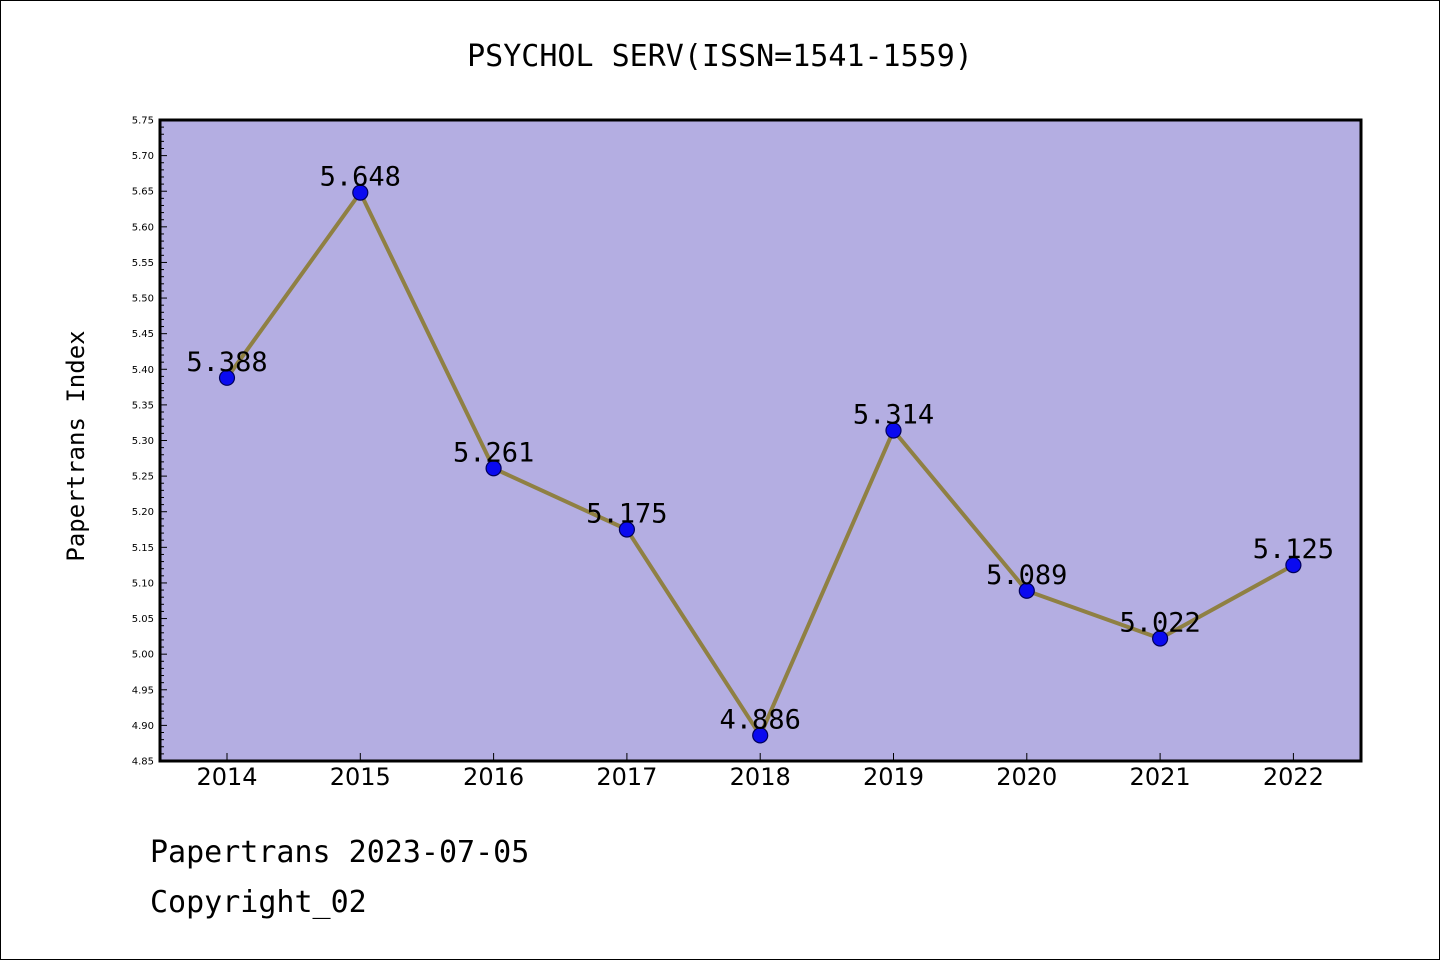 Image resolution: width=1440 pixels, height=960 pixels. I want to click on y-tick-label: 4.85, so click(143, 762).